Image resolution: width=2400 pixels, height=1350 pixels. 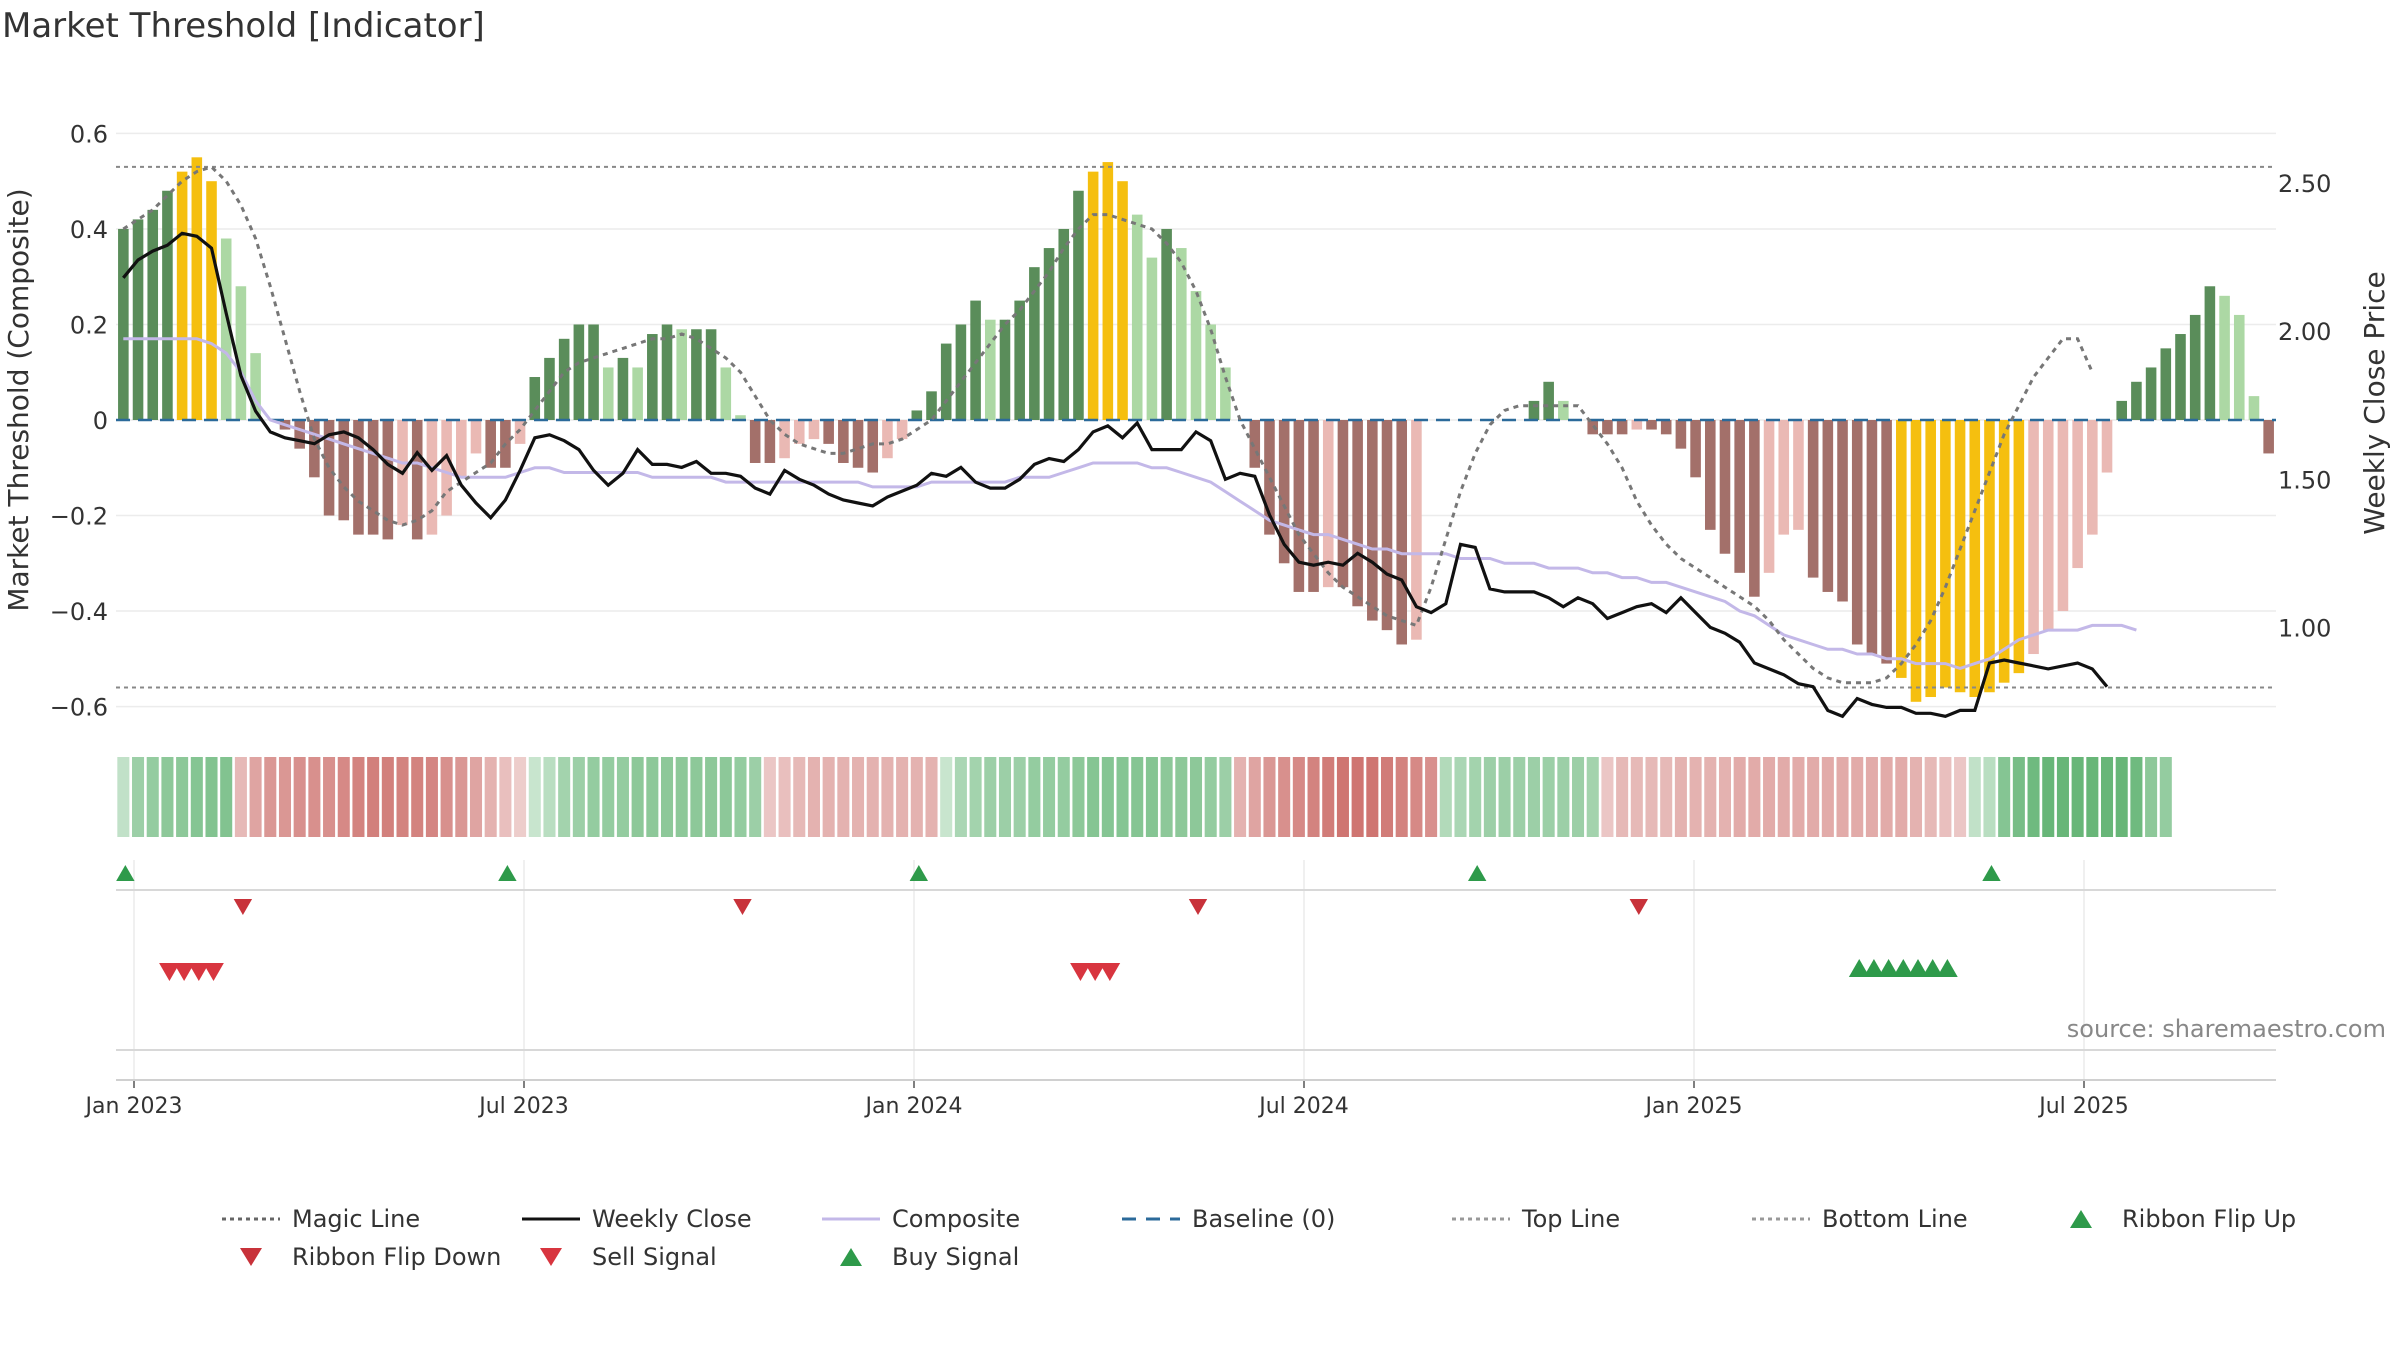 I want to click on signal-markers, so click(x=1058, y=923).